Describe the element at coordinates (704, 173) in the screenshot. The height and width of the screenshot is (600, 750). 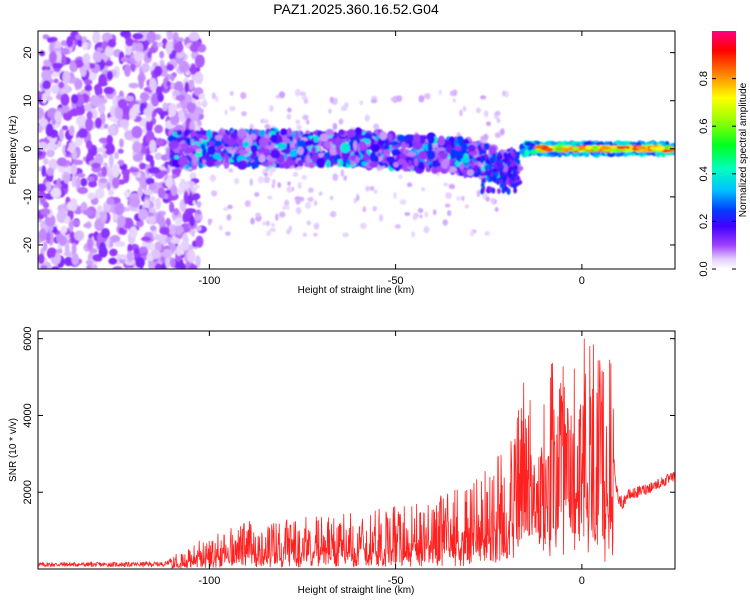
I see `colorbar-tick-label: 0.4` at that location.